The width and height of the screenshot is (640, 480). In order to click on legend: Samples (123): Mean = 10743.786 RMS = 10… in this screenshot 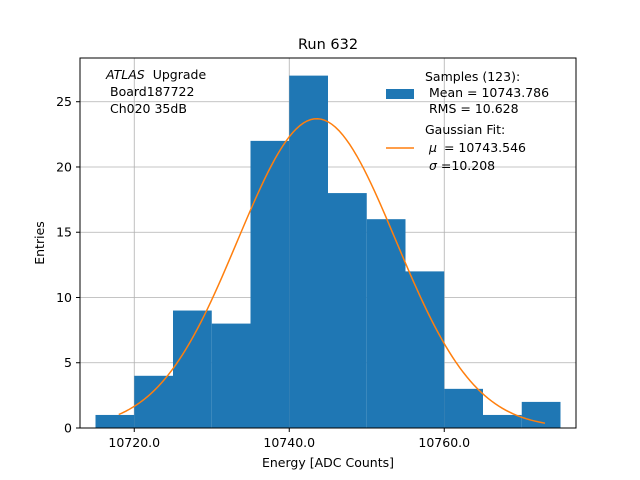, I will do `click(467, 121)`.